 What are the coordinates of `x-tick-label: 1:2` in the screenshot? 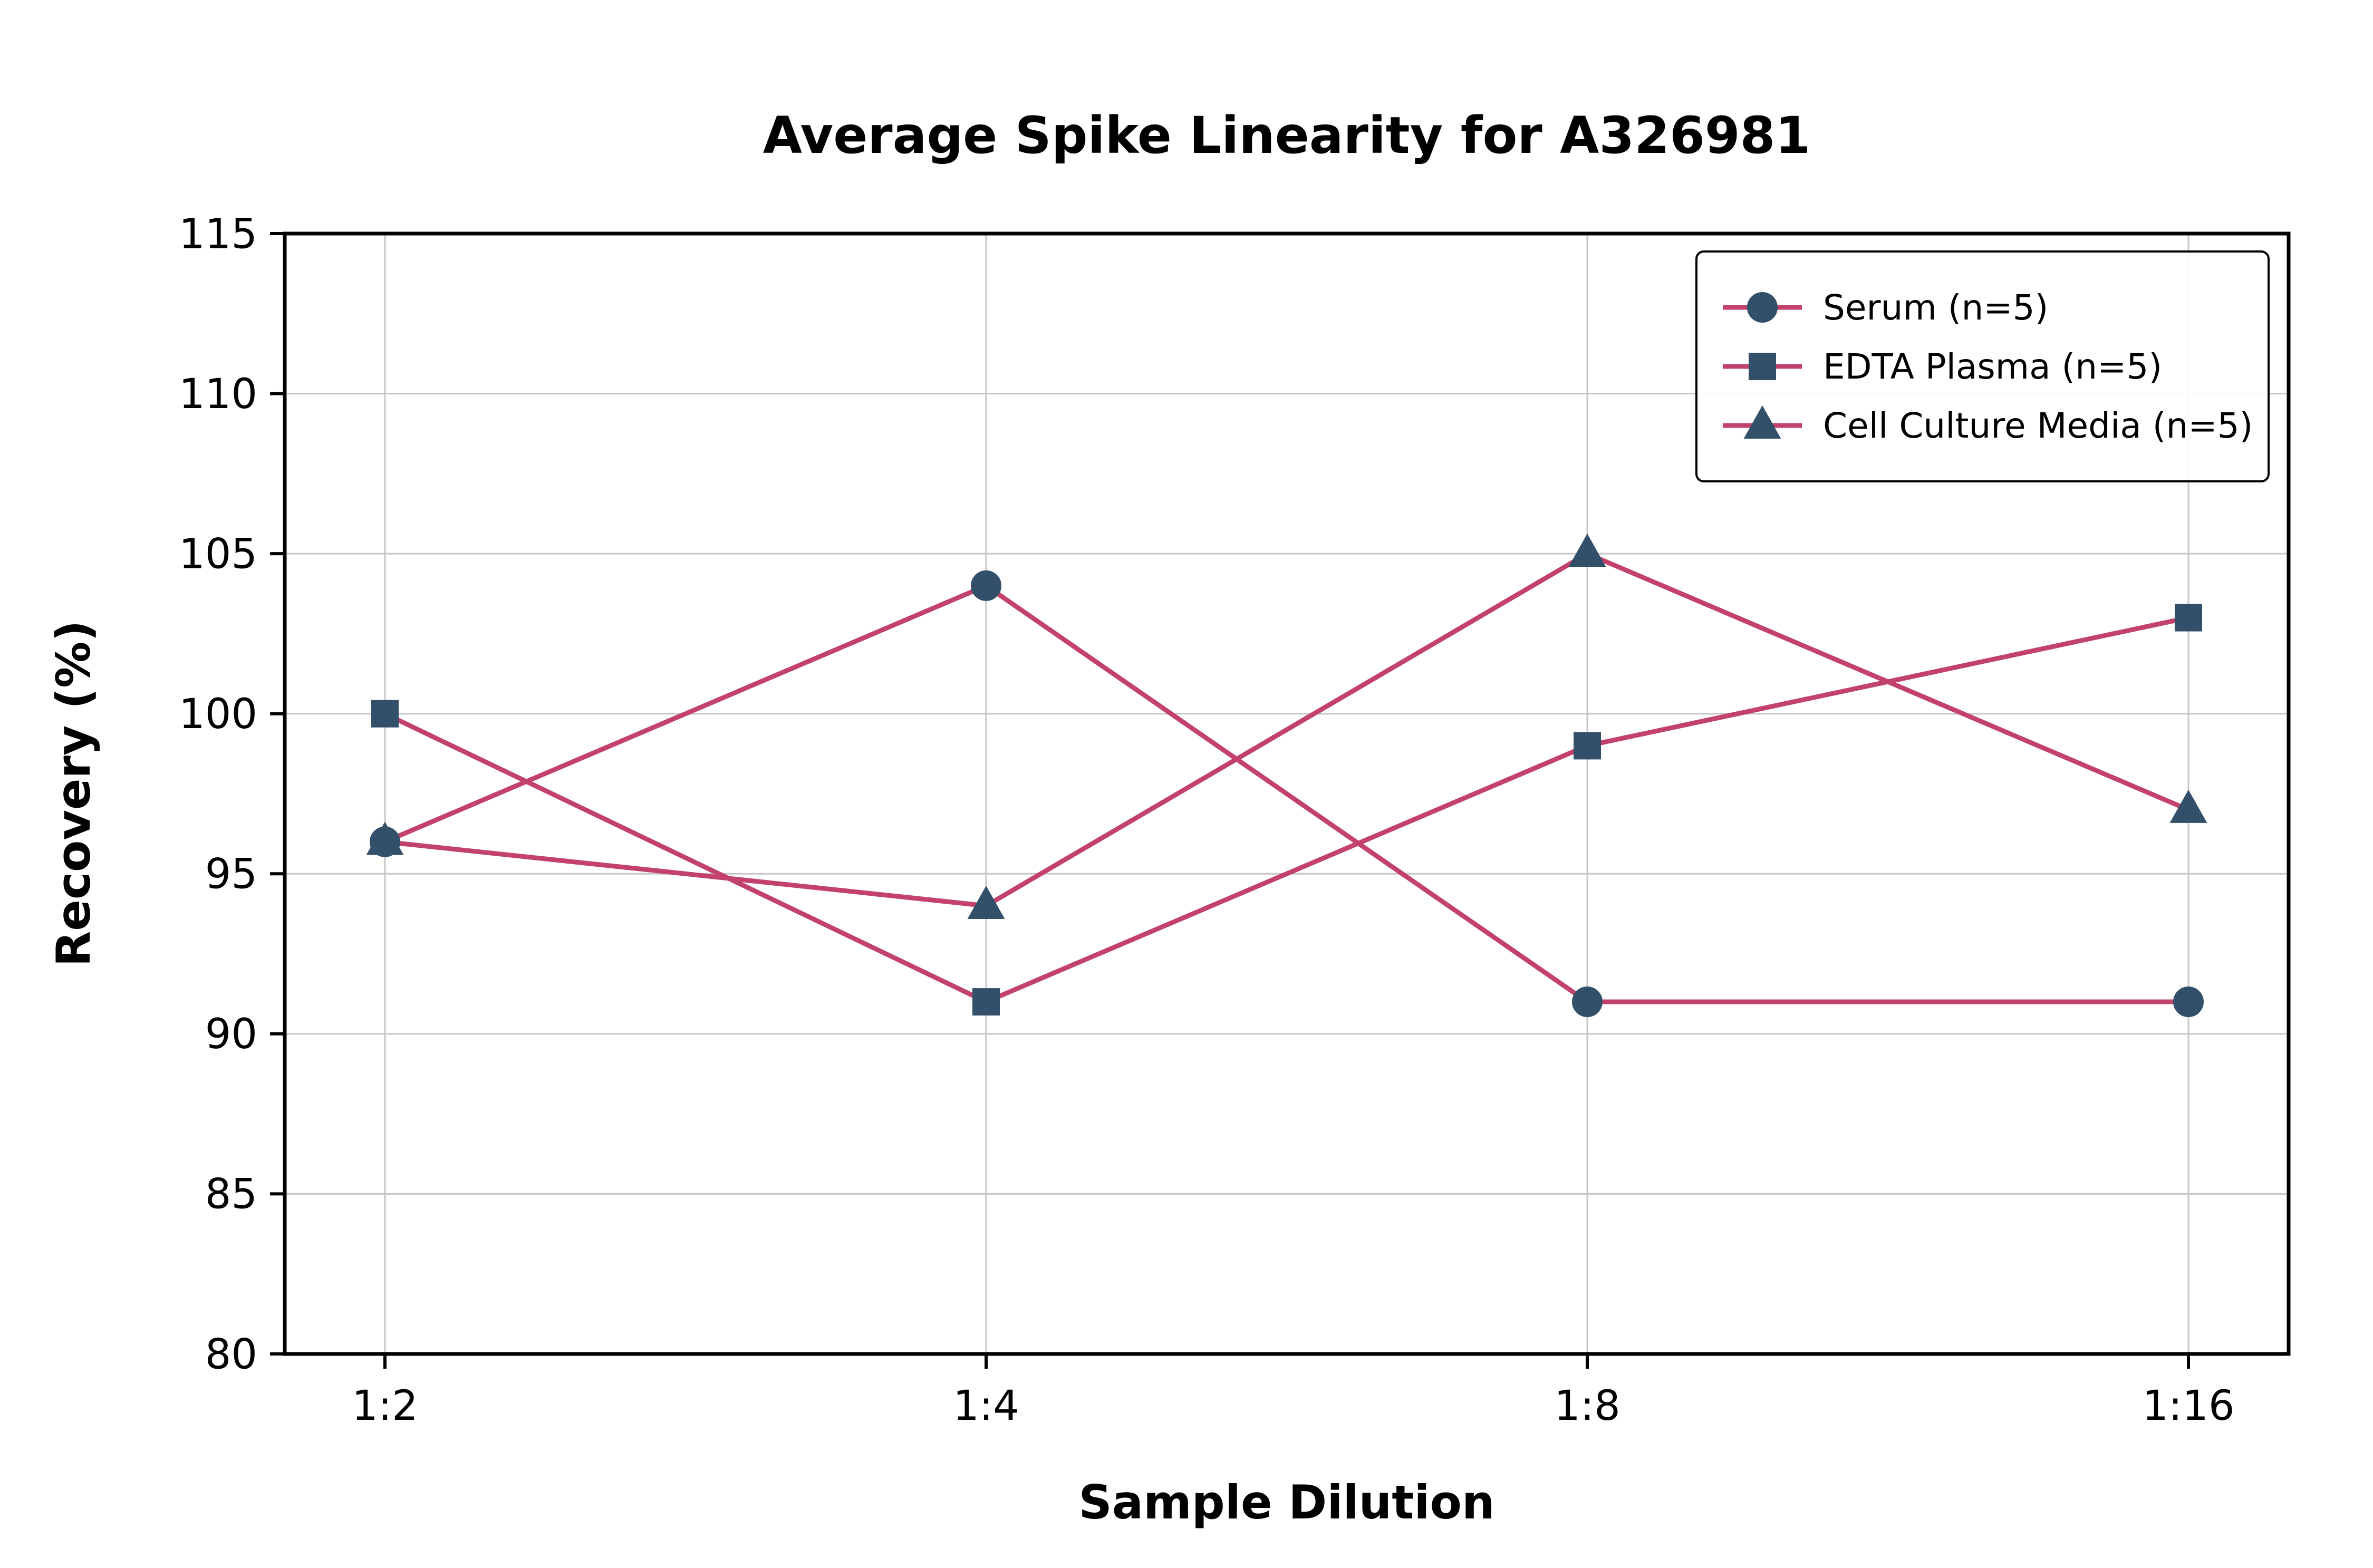 It's located at (385, 1406).